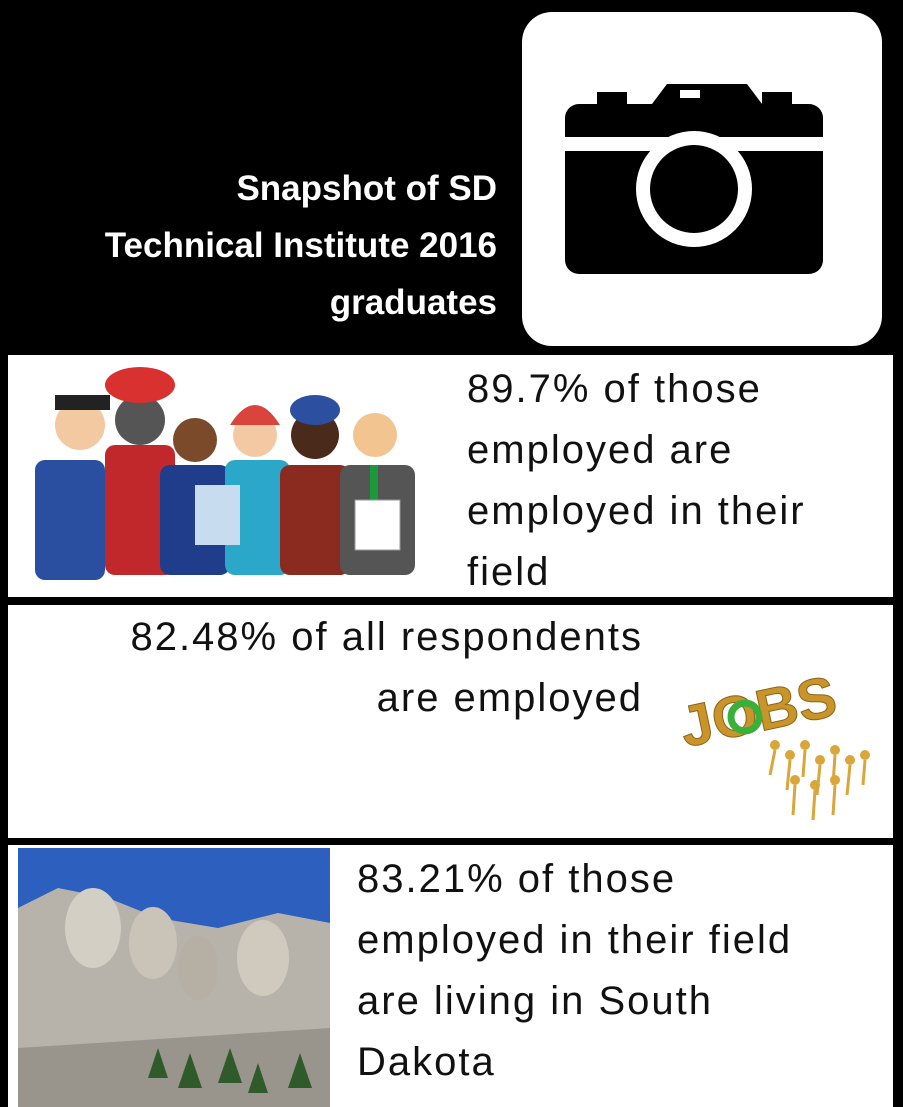 Image resolution: width=903 pixels, height=1107 pixels. I want to click on stat-line: field, so click(509, 572).